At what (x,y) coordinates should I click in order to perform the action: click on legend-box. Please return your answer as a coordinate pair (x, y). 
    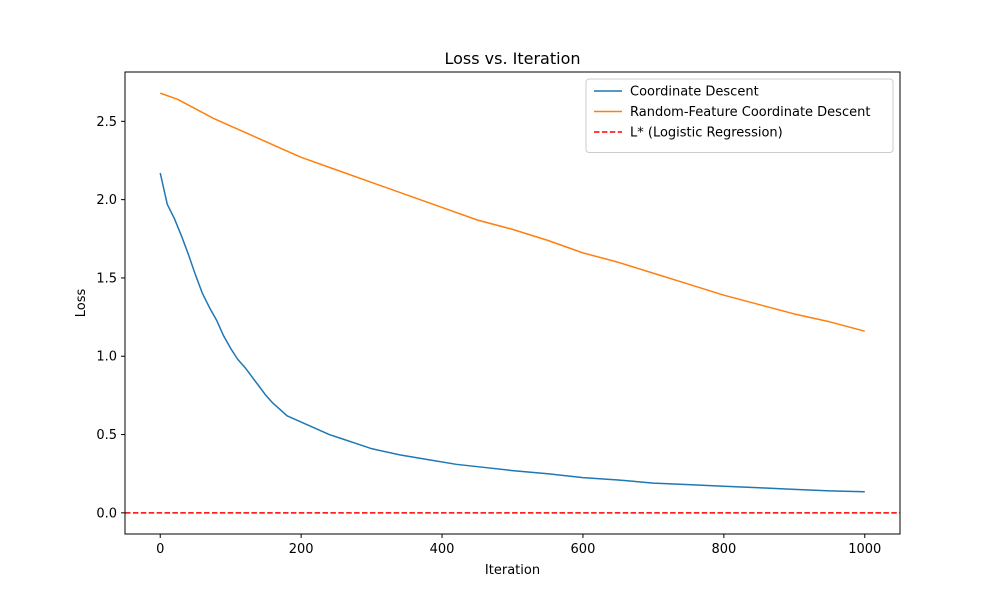
    Looking at the image, I should click on (739, 115).